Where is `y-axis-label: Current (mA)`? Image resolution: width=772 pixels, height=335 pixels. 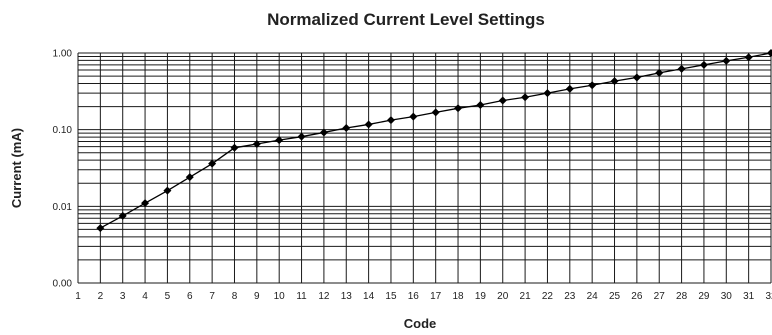 y-axis-label: Current (mA) is located at coordinates (16, 168).